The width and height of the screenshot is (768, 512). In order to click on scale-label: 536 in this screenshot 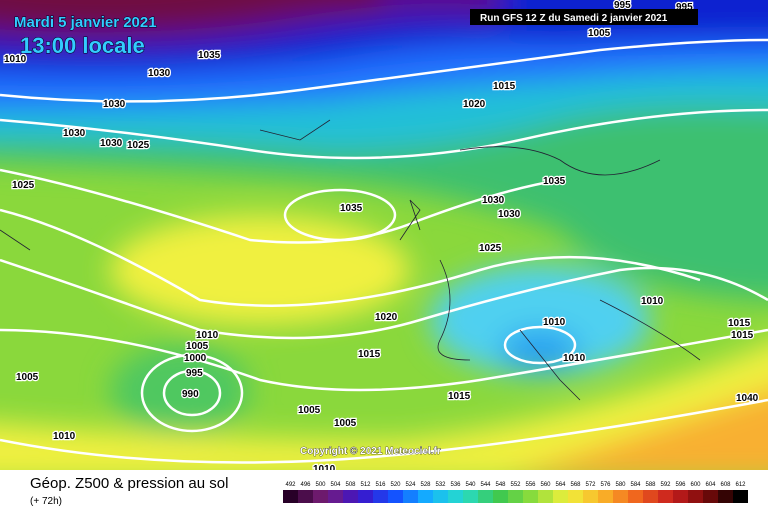, I will do `click(455, 485)`.